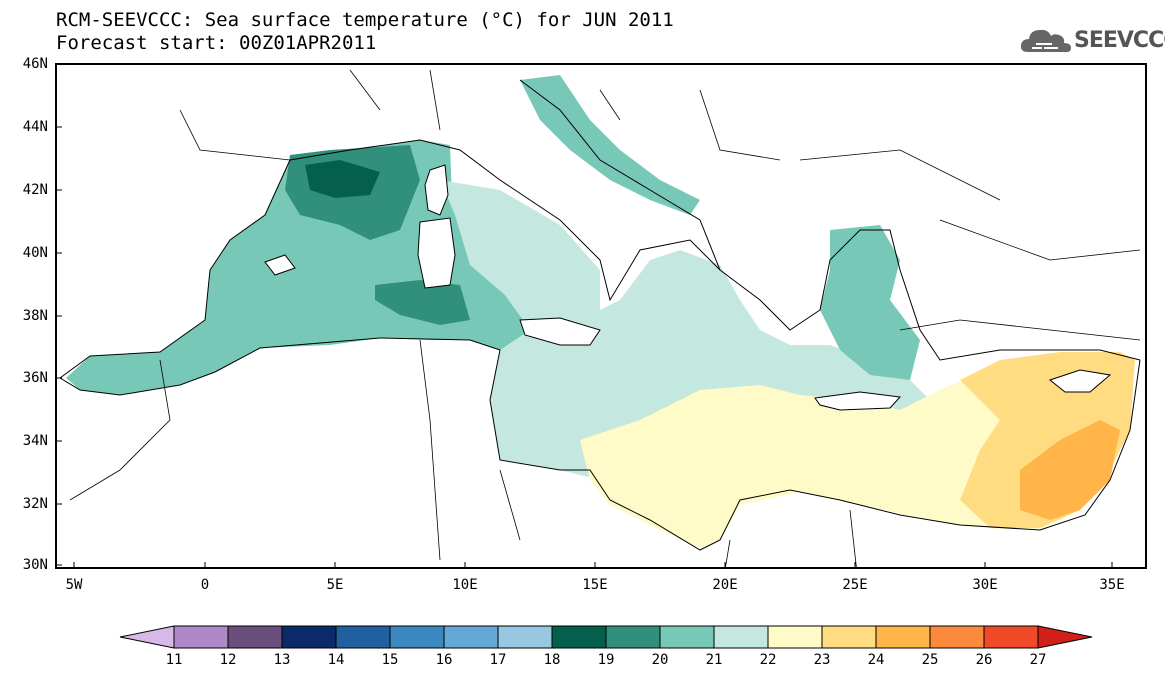 The height and width of the screenshot is (682, 1165). I want to click on lon-label: 5W, so click(74, 585).